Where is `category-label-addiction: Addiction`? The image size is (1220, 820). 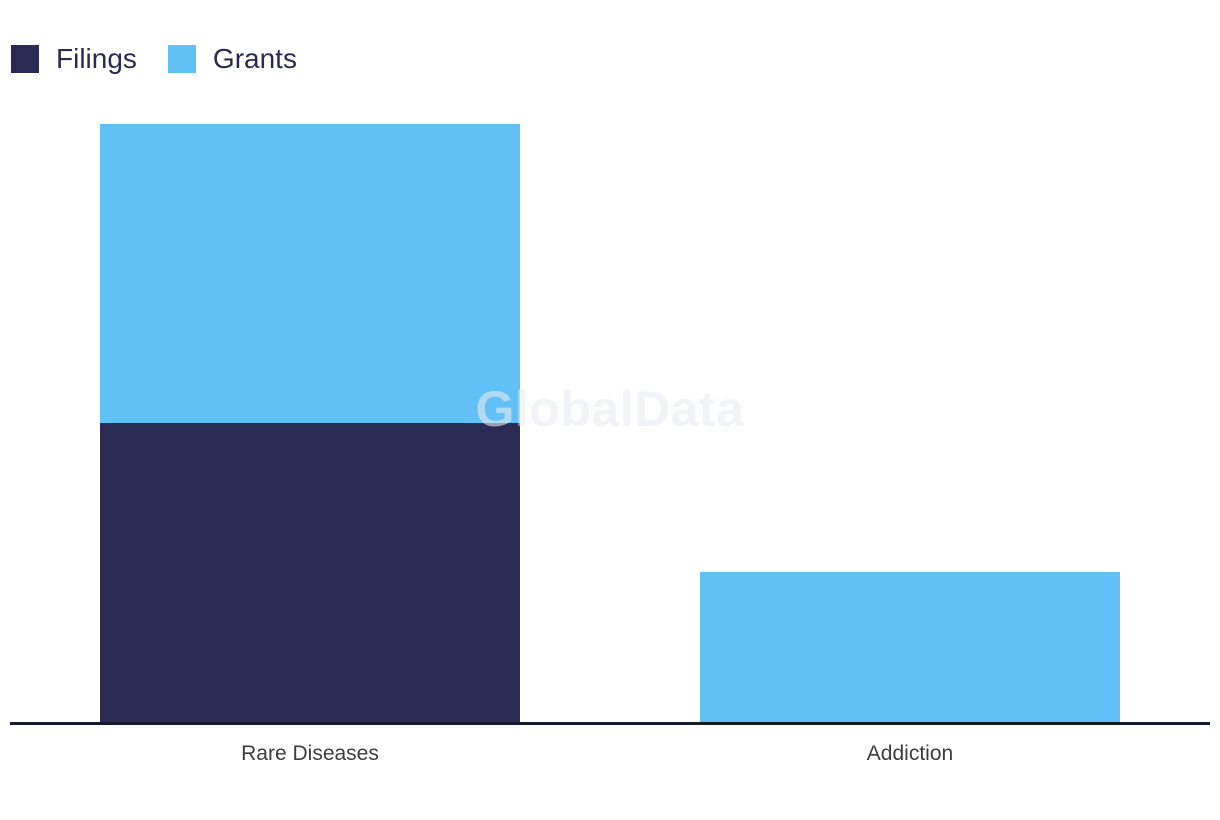
category-label-addiction: Addiction is located at coordinates (910, 753).